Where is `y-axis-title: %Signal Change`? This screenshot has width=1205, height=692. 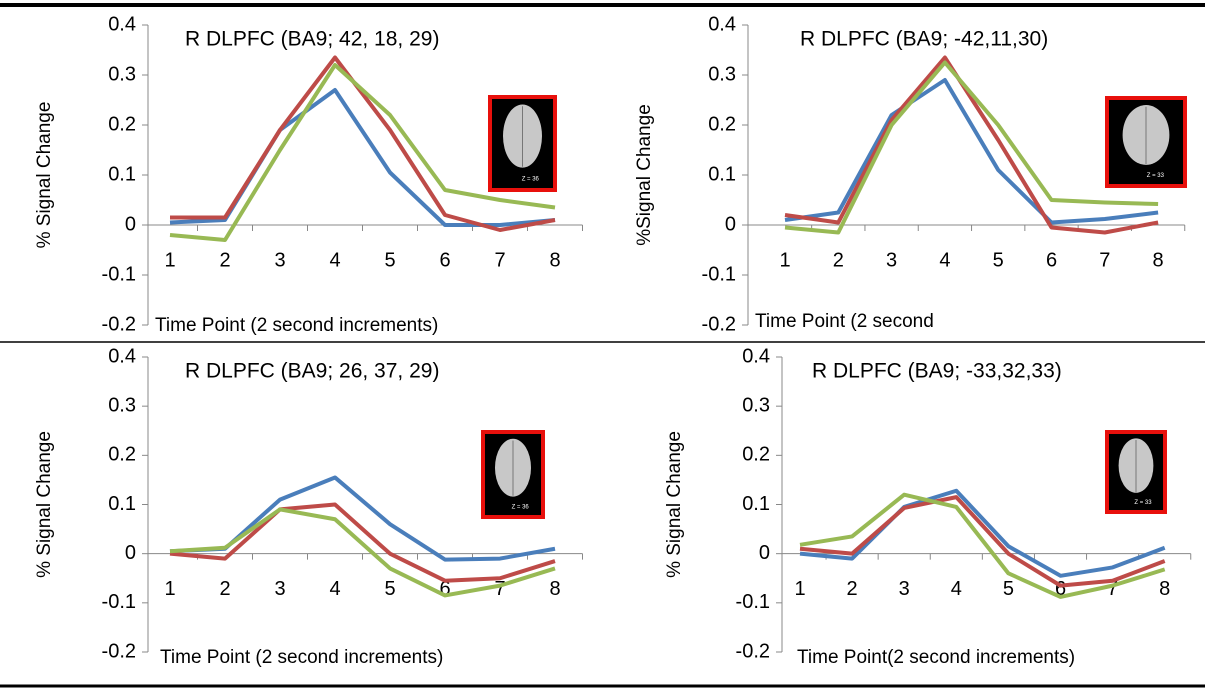
y-axis-title: %Signal Change is located at coordinates (644, 175).